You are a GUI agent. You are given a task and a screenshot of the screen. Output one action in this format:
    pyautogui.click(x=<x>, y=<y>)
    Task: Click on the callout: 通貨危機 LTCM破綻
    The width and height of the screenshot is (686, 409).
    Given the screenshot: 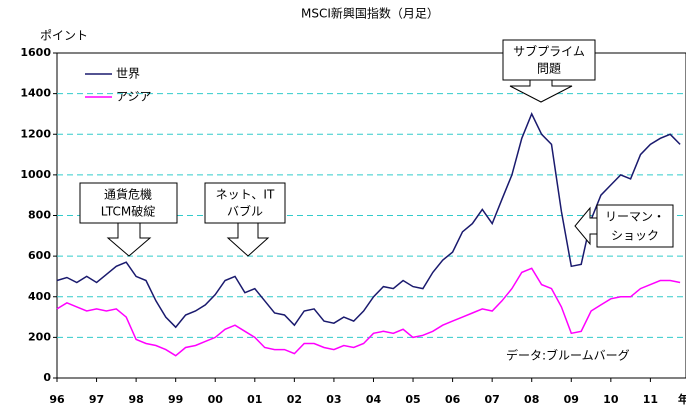 What is the action you would take?
    pyautogui.click(x=128, y=219)
    